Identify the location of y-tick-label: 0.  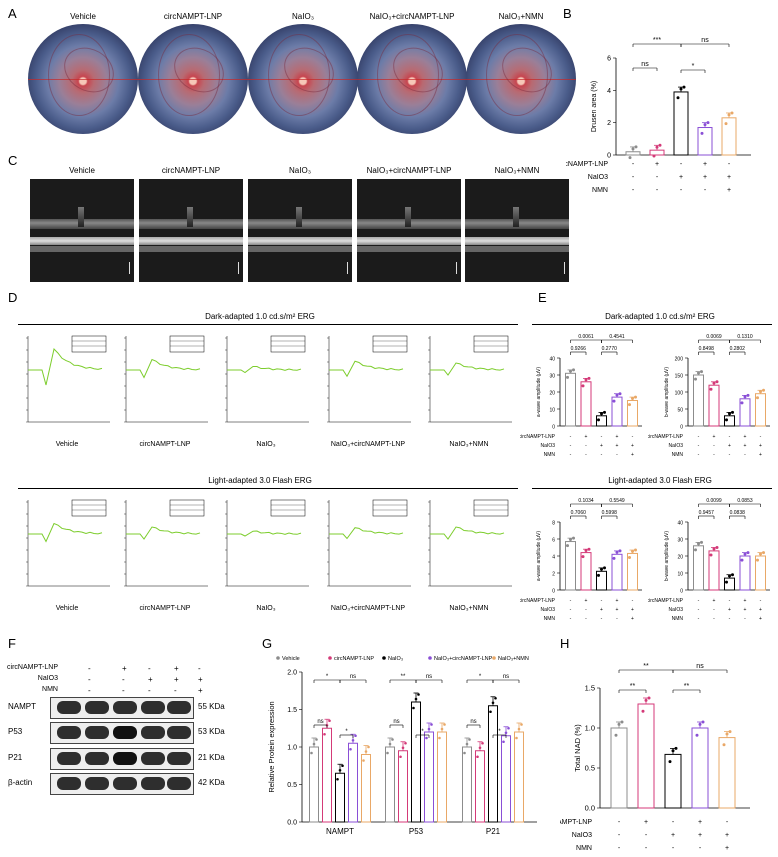
(553, 428).